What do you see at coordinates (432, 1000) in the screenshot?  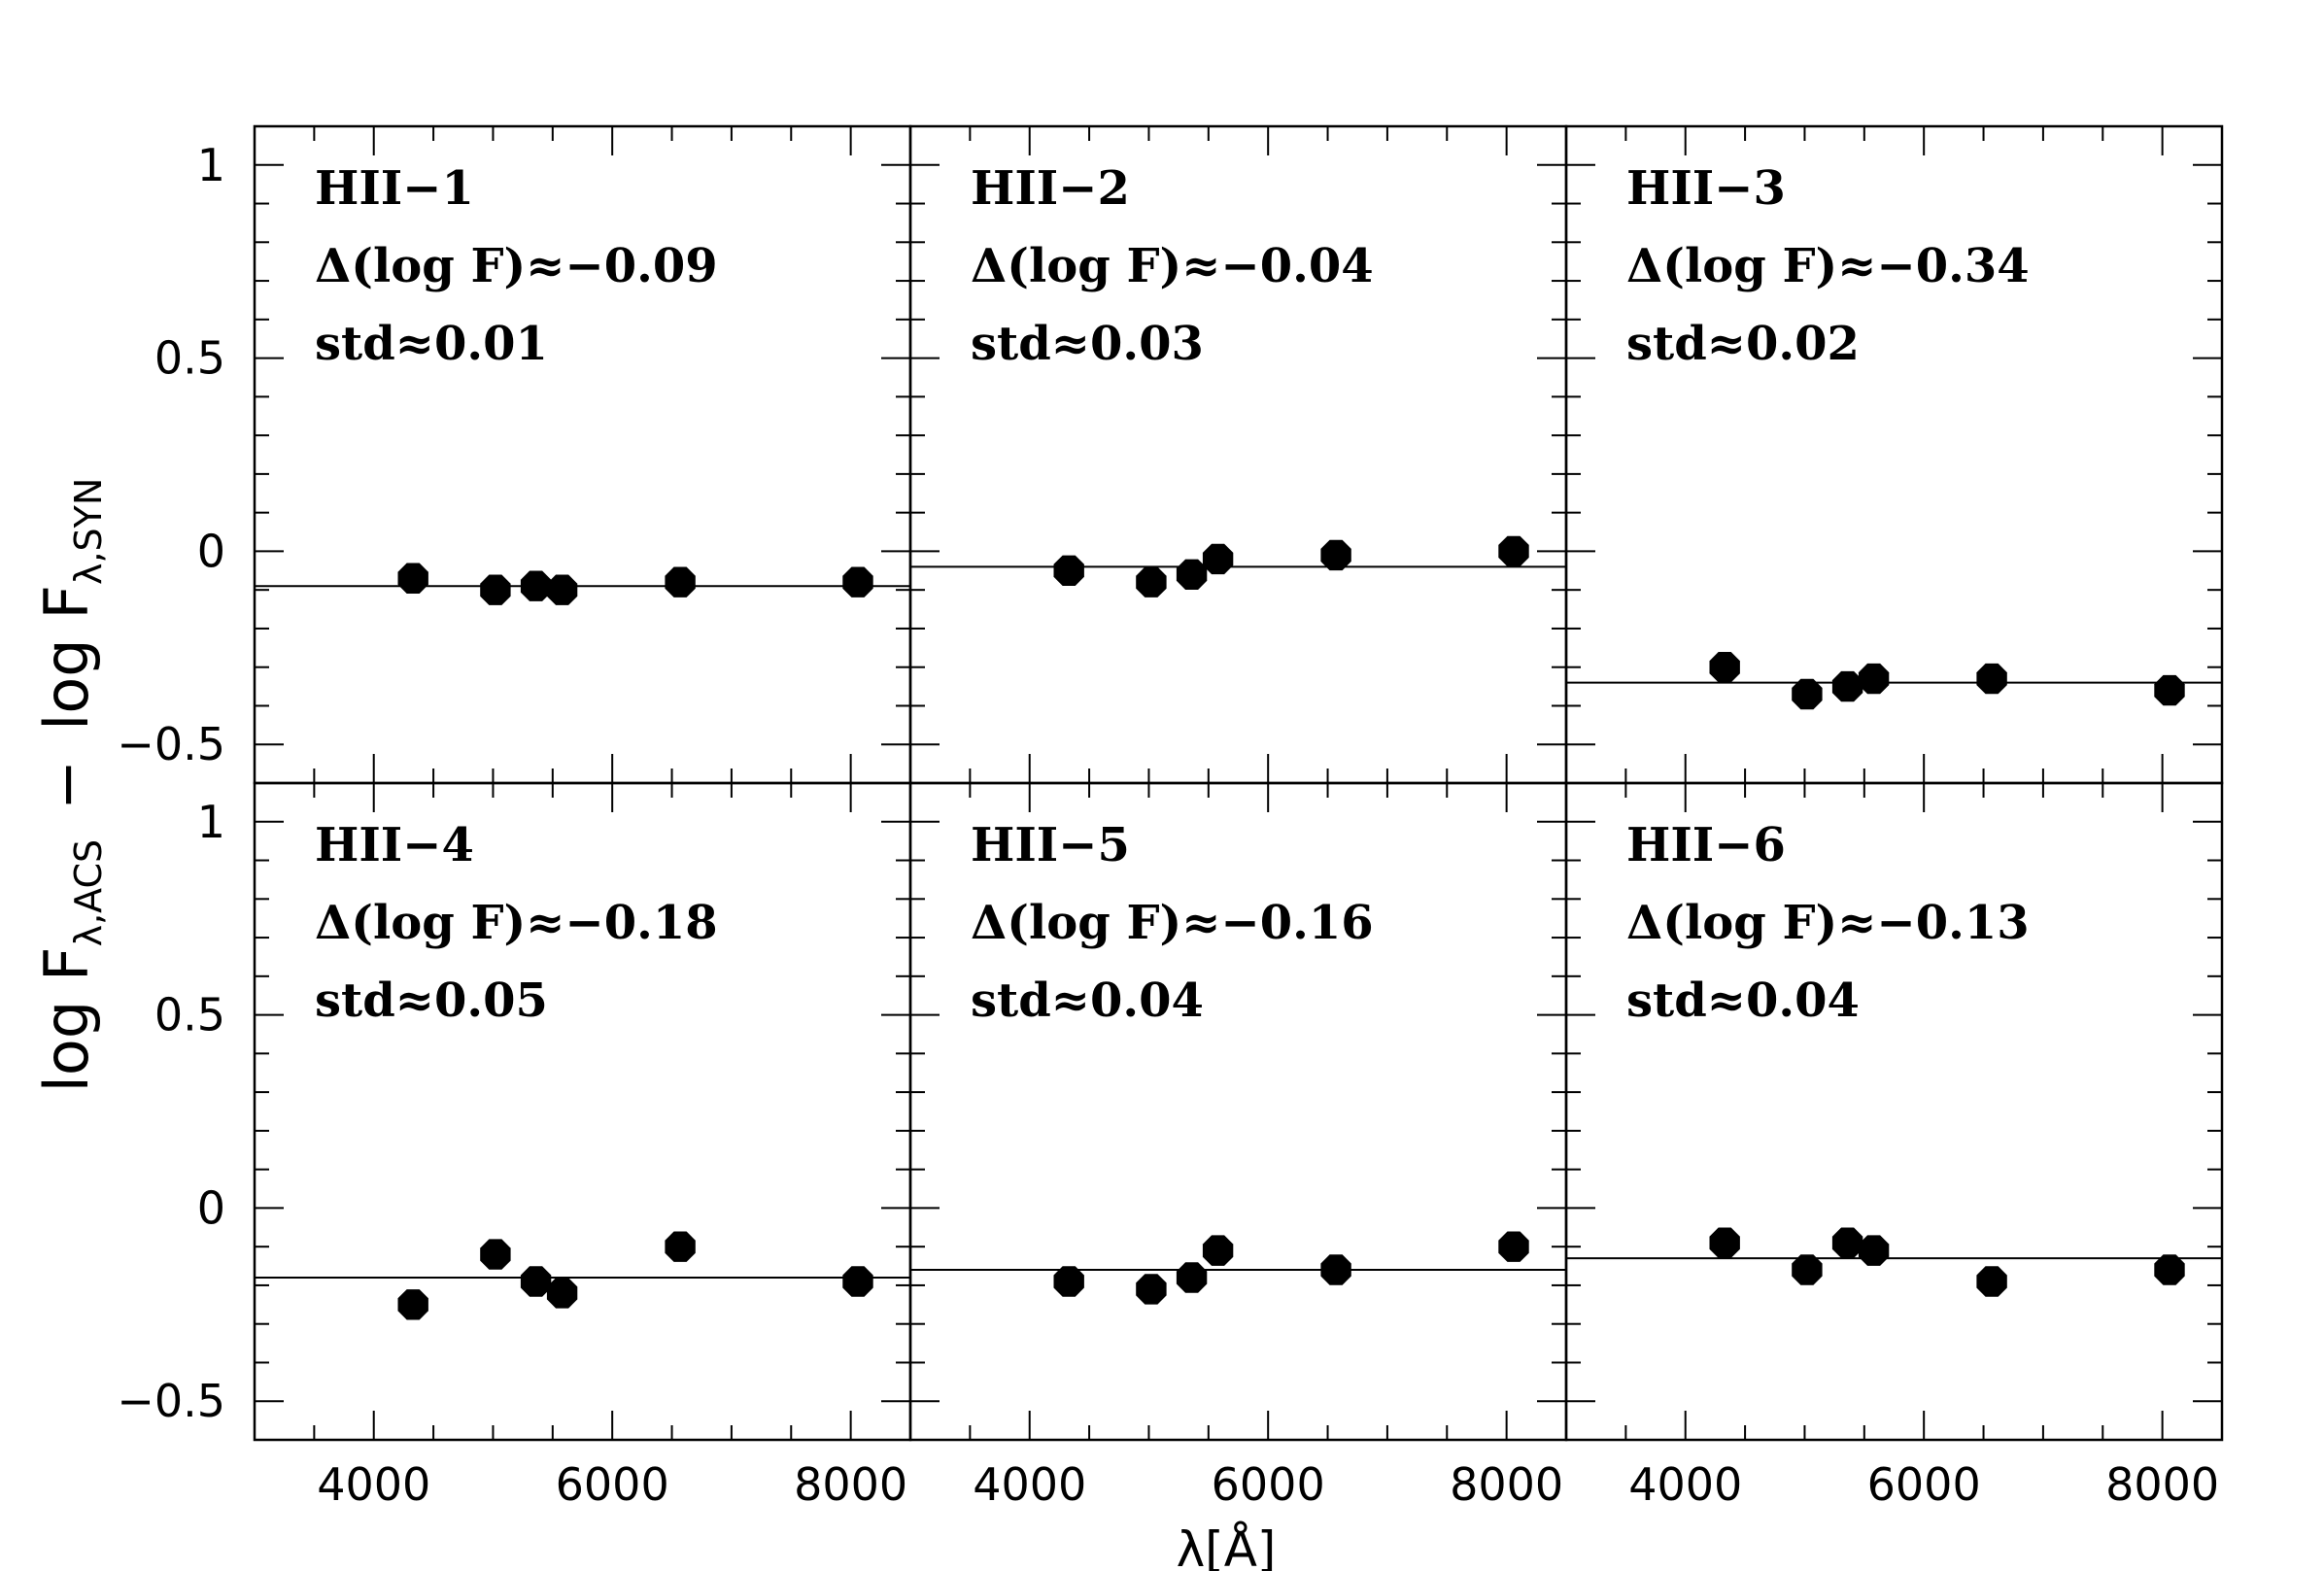 I see `std-annotation: std≈0.05` at bounding box center [432, 1000].